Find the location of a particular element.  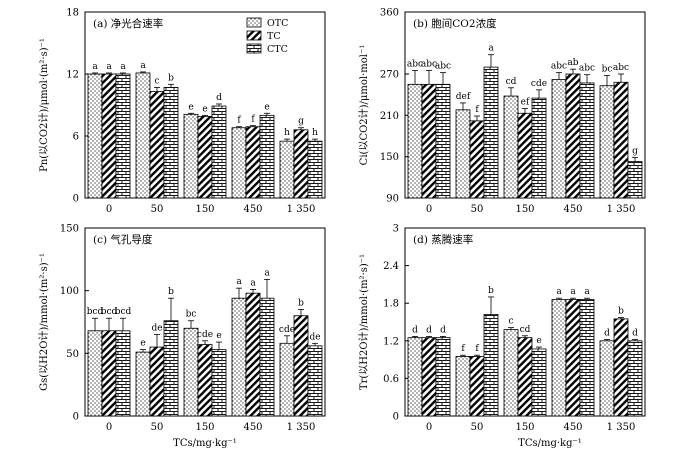

significance-label: h is located at coordinates (287, 133).